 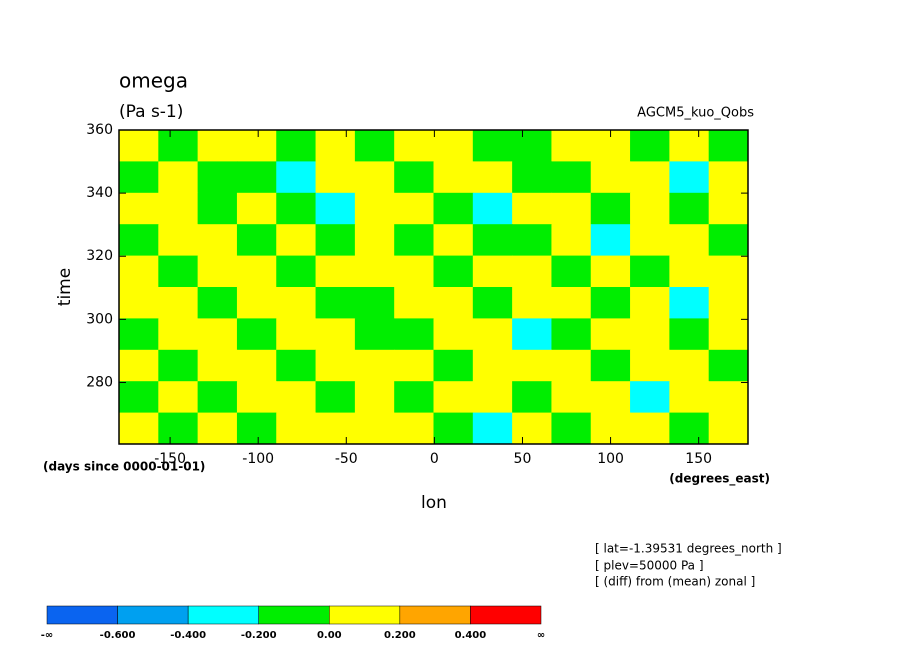 What do you see at coordinates (99, 319) in the screenshot?
I see `y-tick-label: 300` at bounding box center [99, 319].